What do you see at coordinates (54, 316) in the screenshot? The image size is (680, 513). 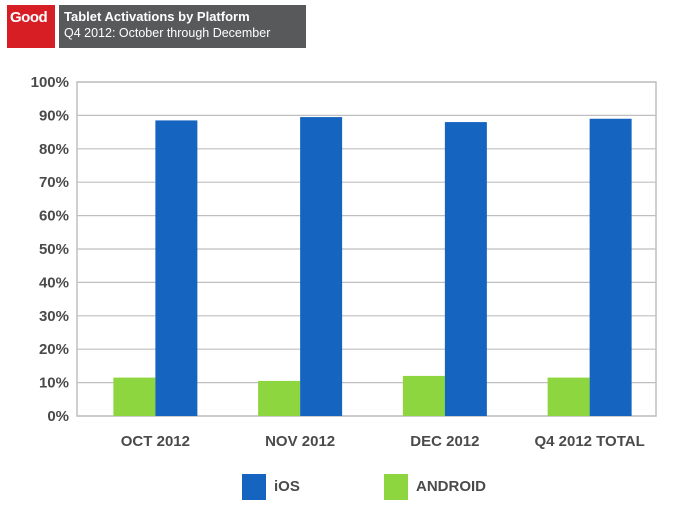 I see `y-tick-label: 30%` at bounding box center [54, 316].